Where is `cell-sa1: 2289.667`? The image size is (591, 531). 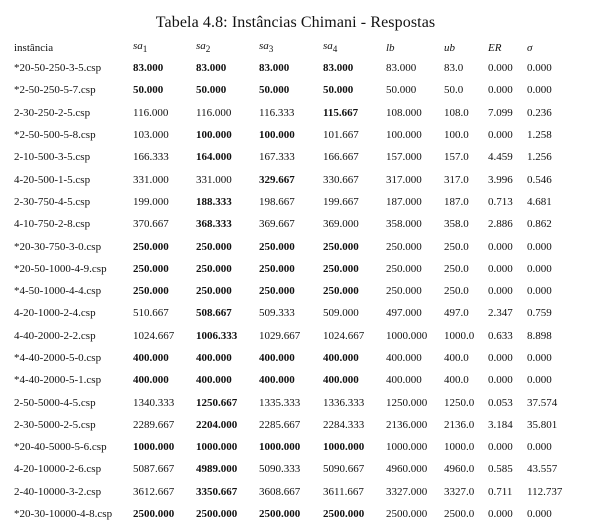
cell-sa1: 2289.667 is located at coordinates (154, 424).